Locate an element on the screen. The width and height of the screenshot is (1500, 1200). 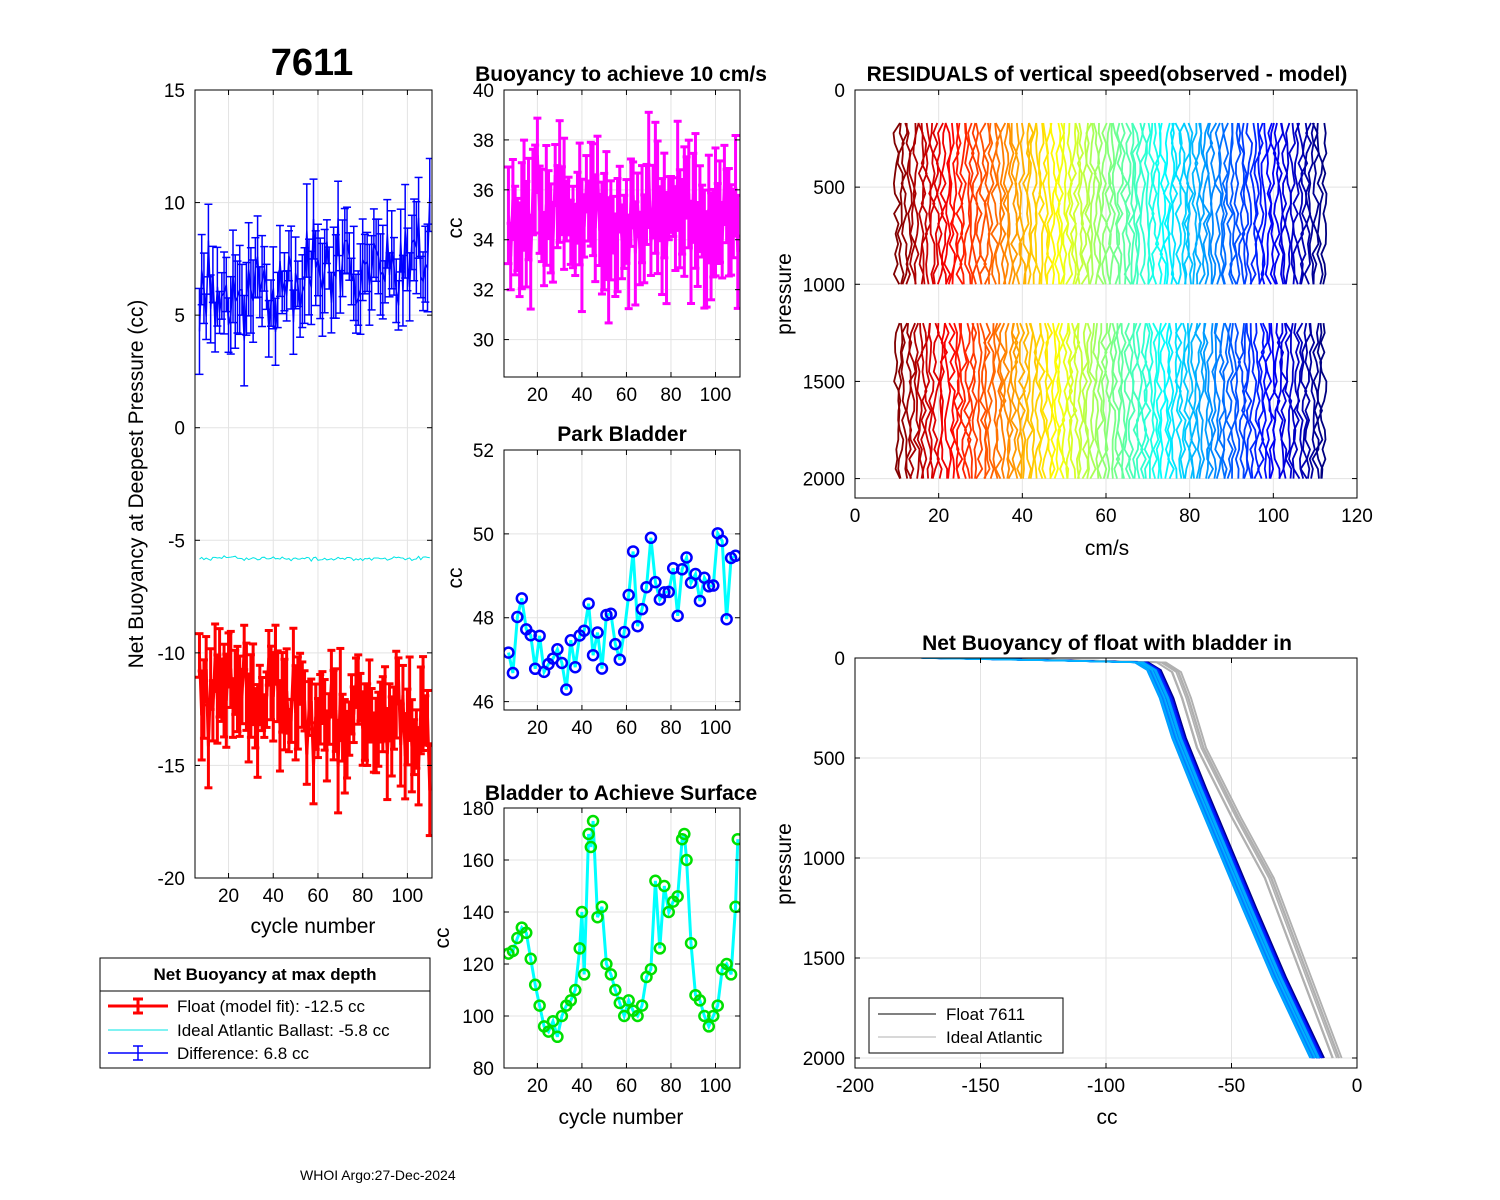
buoyancy-10cms-ylabel: cc is located at coordinates (455, 228).